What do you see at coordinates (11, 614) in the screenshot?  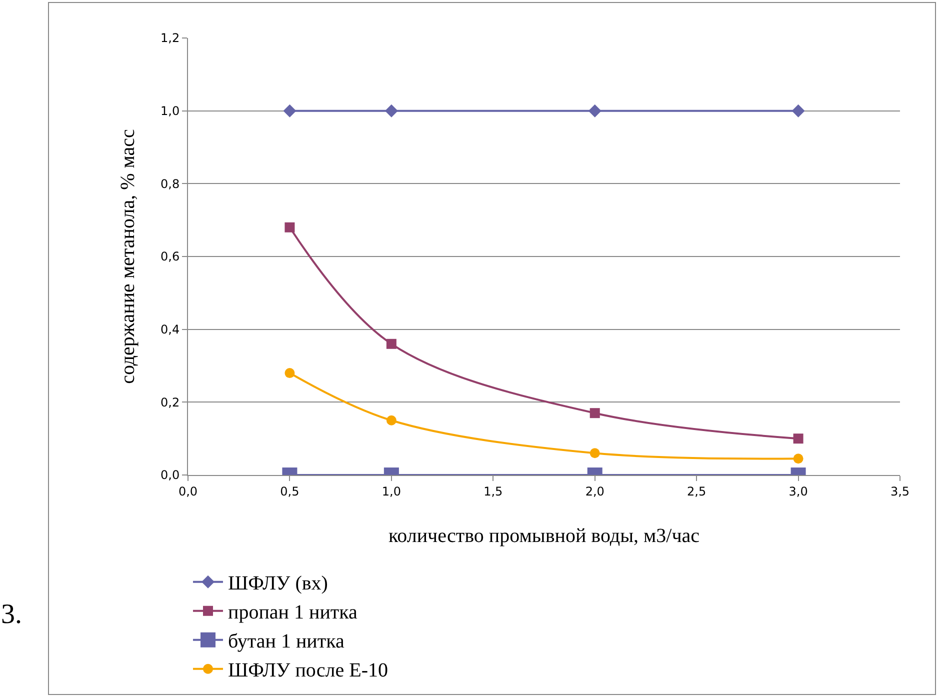 I see `text: 3.` at bounding box center [11, 614].